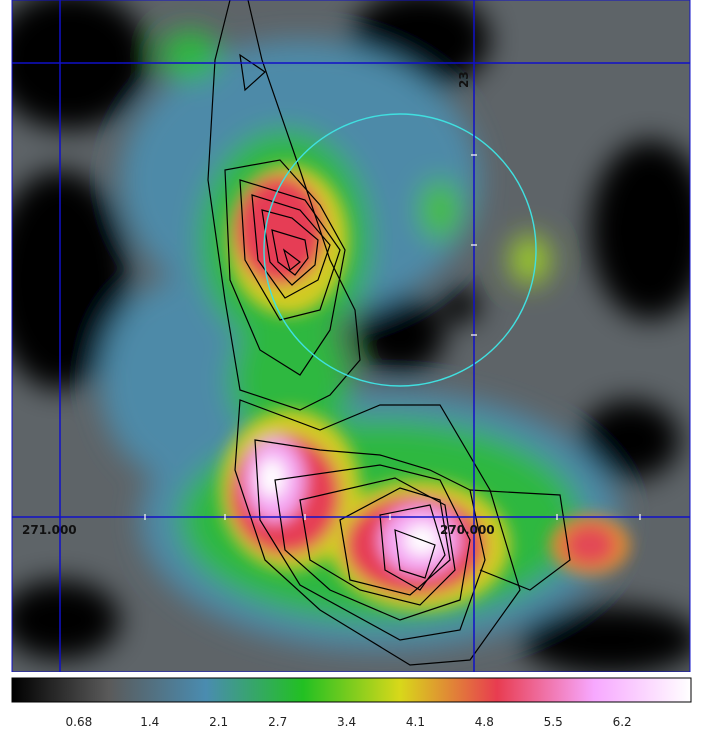 The width and height of the screenshot is (710, 738). I want to click on region-circle, so click(400, 250).